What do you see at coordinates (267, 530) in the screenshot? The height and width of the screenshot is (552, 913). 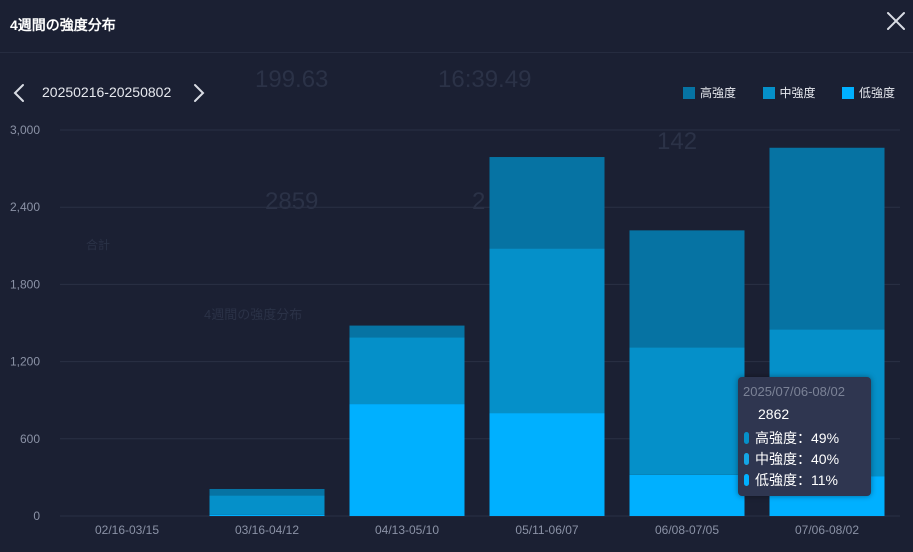 I see `x-tick-label: 03/16-04/12` at bounding box center [267, 530].